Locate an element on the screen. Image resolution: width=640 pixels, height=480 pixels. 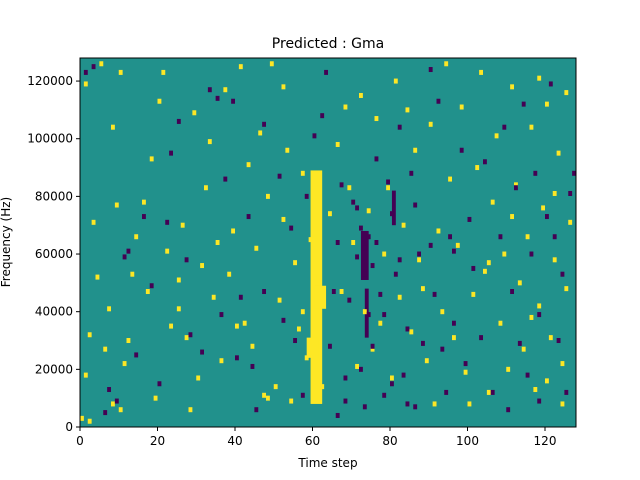
x-tick-label: 40 is located at coordinates (234, 441).